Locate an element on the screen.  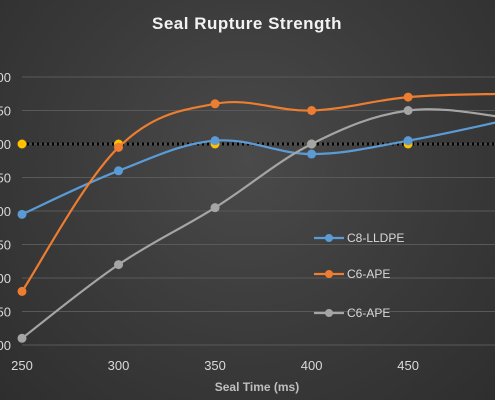
x-axis-label: Seal Time (ms) is located at coordinates (257, 387).